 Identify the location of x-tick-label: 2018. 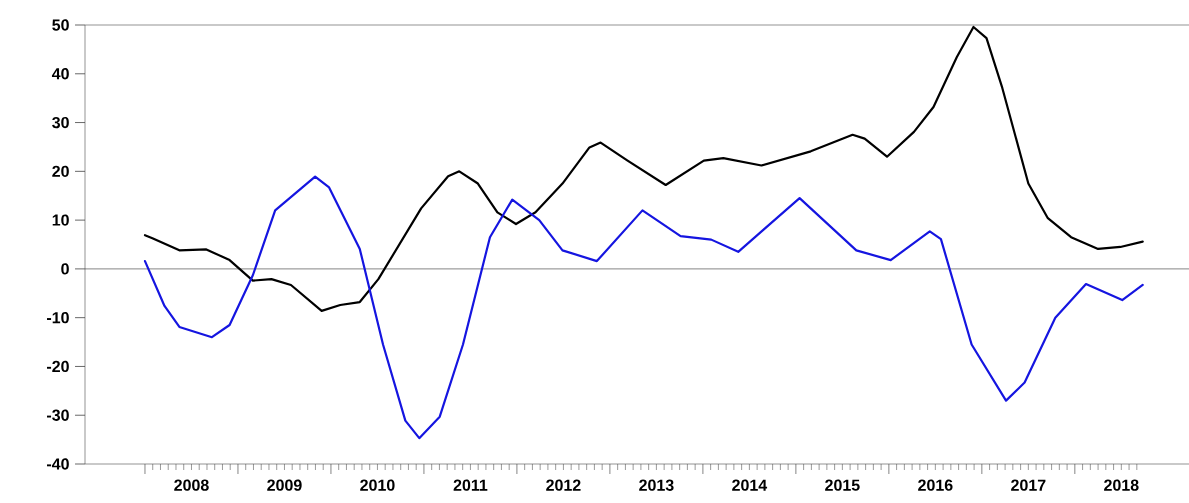
(1121, 485).